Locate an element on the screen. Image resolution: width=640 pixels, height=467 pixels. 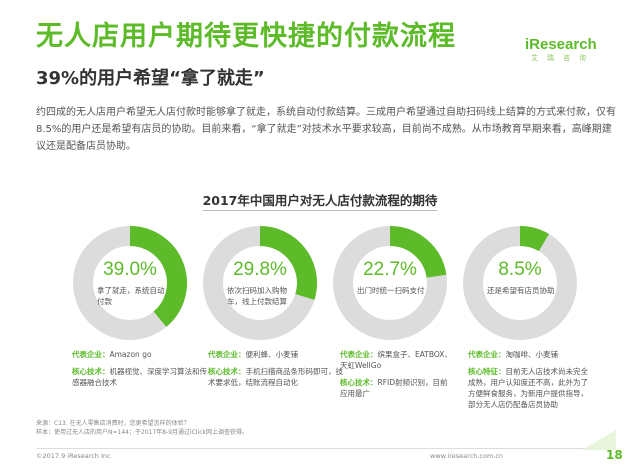
donut-1-value: 39.0% is located at coordinates (130, 269).